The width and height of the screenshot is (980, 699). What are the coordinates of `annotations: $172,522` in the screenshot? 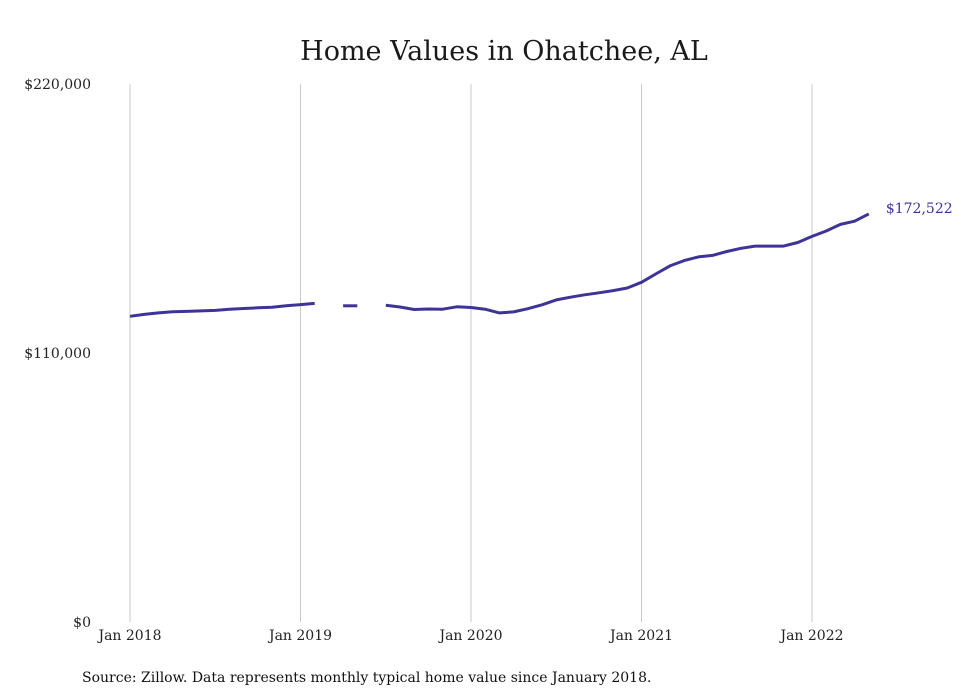 It's located at (919, 209).